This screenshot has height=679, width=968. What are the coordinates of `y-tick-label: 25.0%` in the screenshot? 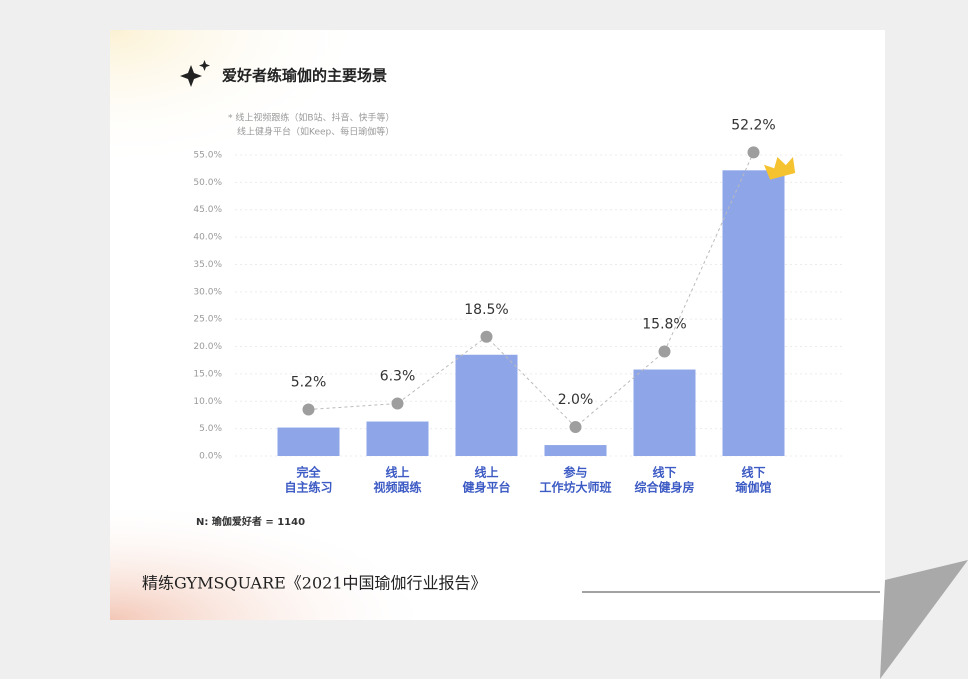 It's located at (207, 320).